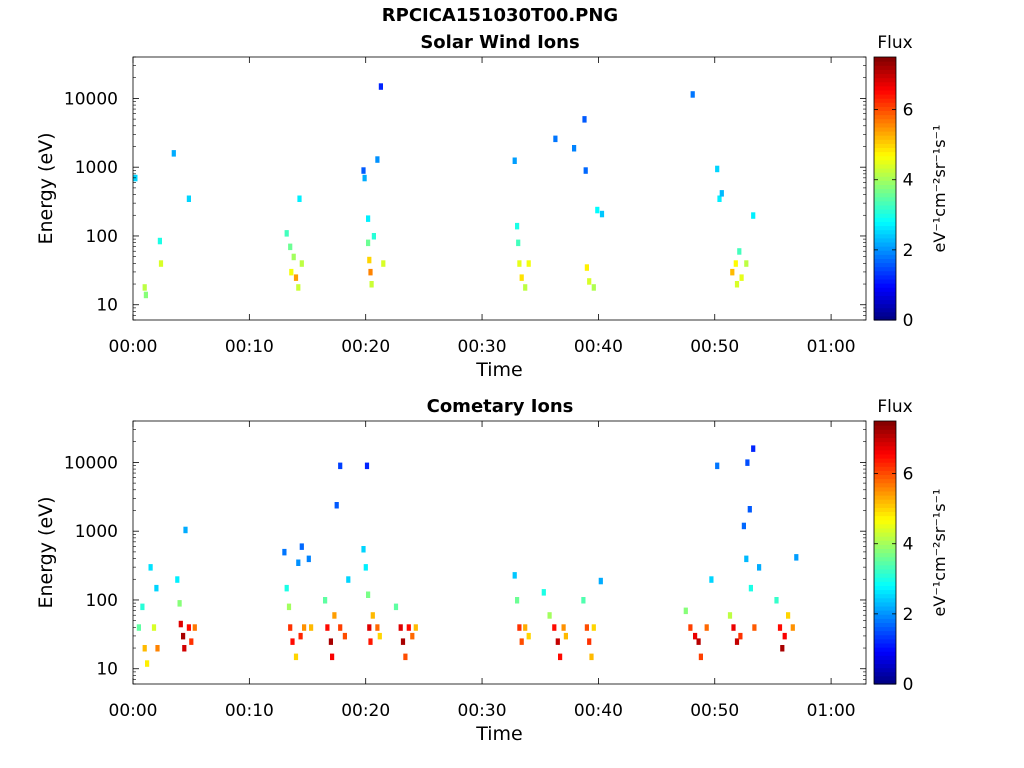 The width and height of the screenshot is (1024, 768). I want to click on colorbar-units: eV⁻¹cm⁻²sr⁻¹s⁻¹, so click(939, 189).